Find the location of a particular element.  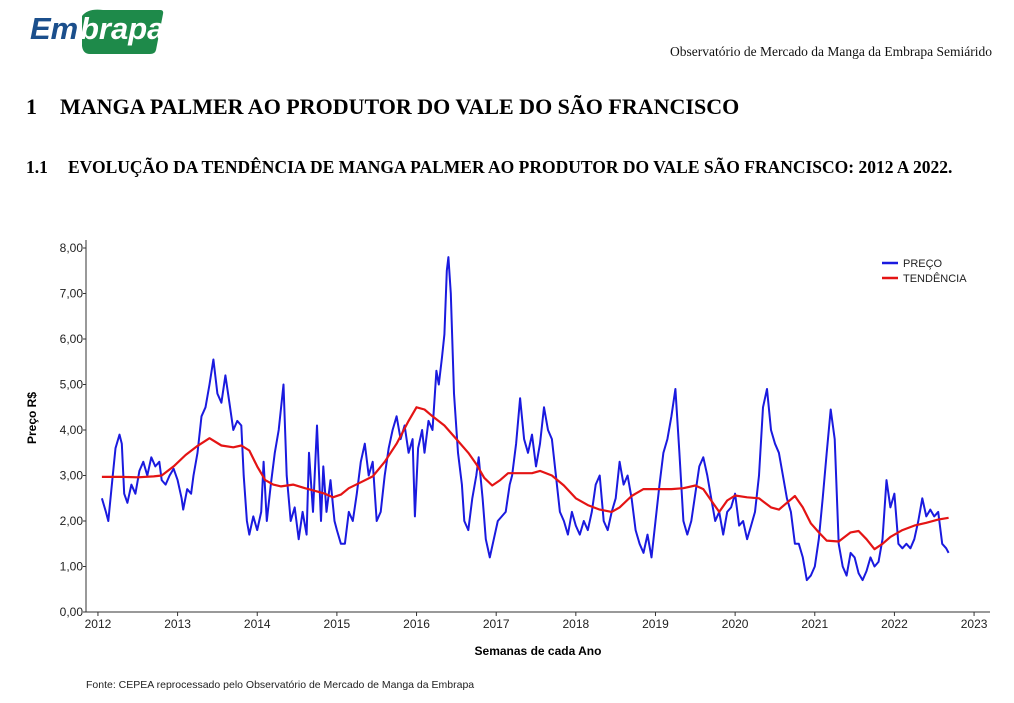

section-number: 1 is located at coordinates (31, 106).